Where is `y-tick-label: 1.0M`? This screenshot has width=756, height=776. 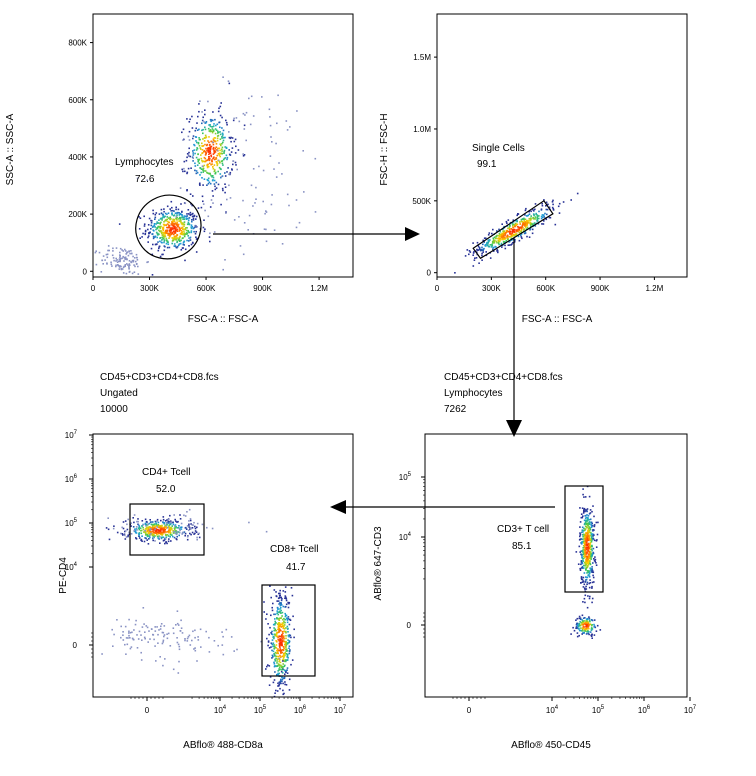
y-tick-label: 1.0M is located at coordinates (422, 129).